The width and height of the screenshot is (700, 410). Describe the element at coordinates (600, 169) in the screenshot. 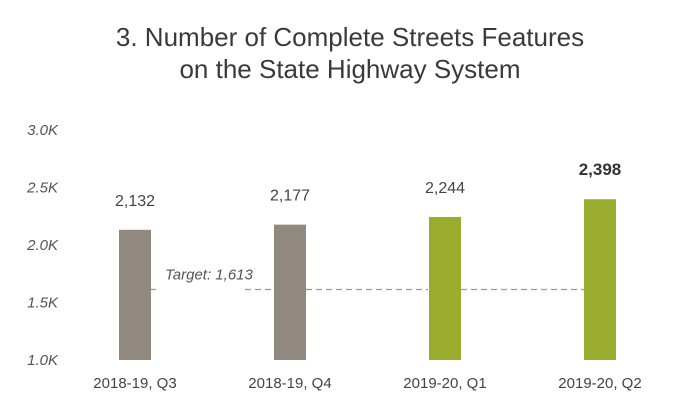

I see `bar-value-label: 2,398` at that location.